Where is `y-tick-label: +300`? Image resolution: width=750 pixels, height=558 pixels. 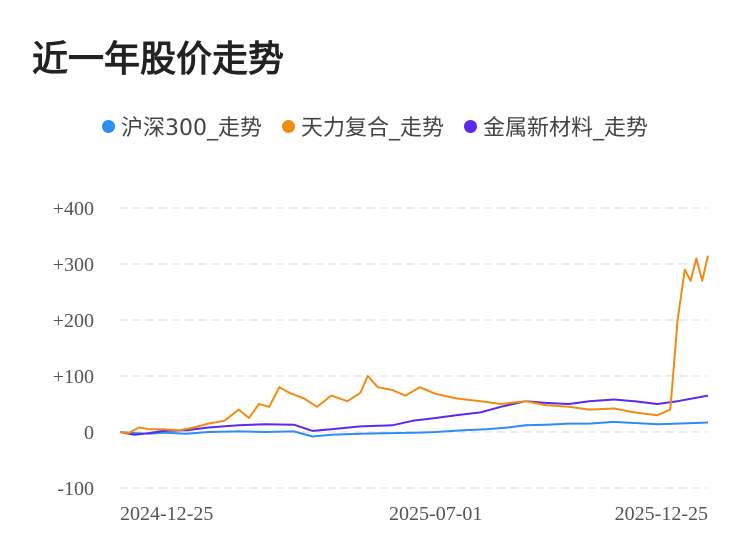
y-tick-label: +300 is located at coordinates (73, 265).